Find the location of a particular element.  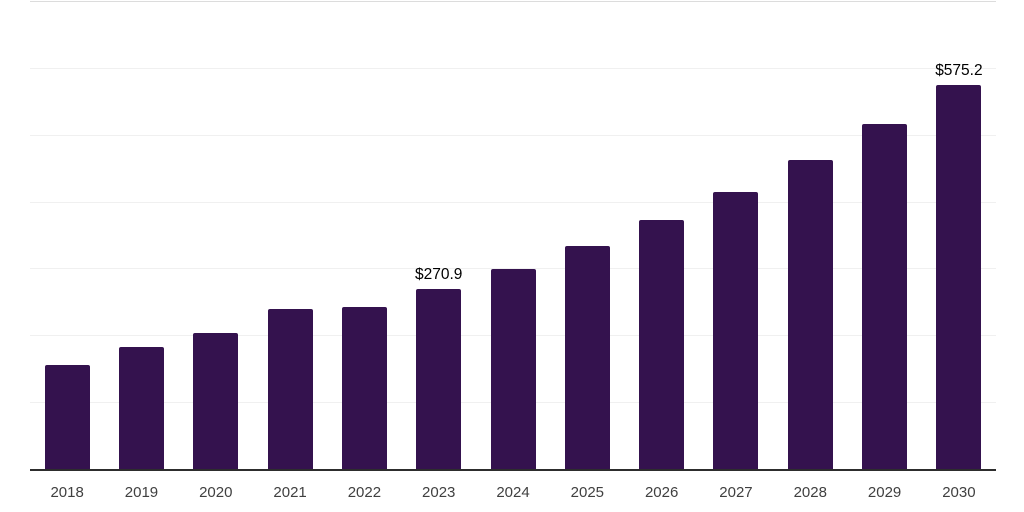

x-tick-2027: 2027 is located at coordinates (736, 492).